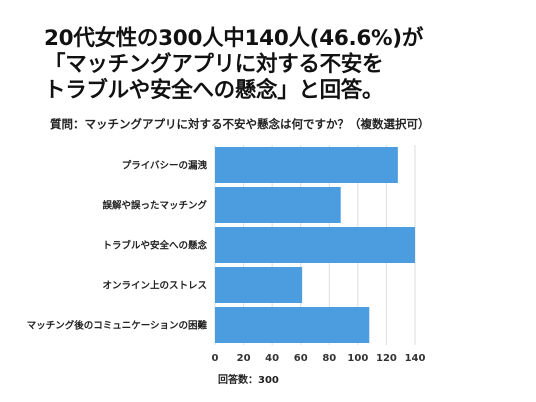  What do you see at coordinates (244, 358) in the screenshot?
I see `x-tick-label-1: 20` at bounding box center [244, 358].